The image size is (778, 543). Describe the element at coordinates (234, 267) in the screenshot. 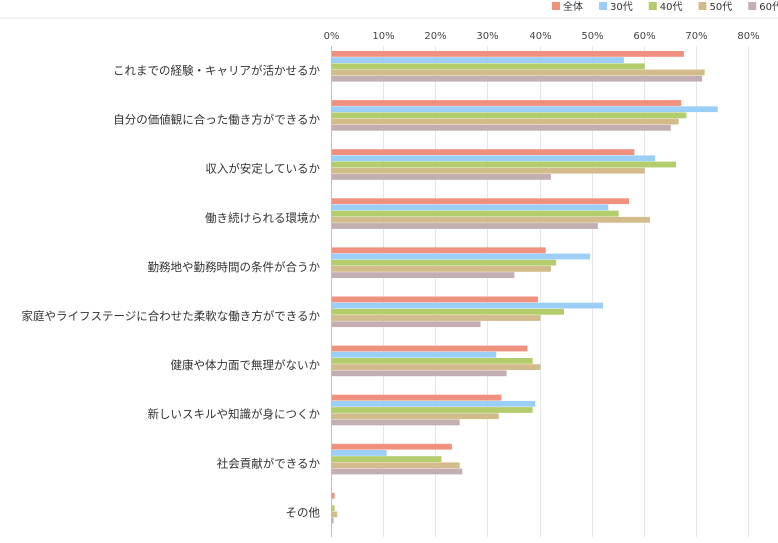

I see `category-label-4: 勤務地や勤務時間の条件が合うか` at that location.